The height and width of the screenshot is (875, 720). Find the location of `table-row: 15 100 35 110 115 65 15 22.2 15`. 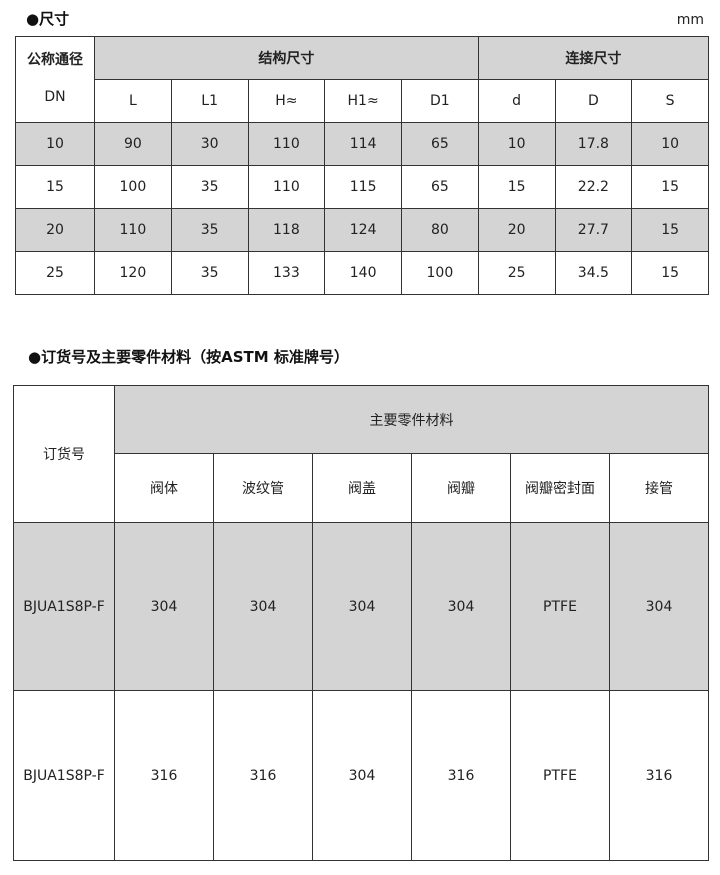

table-row: 15 100 35 110 115 65 15 22.2 15 is located at coordinates (362, 187).